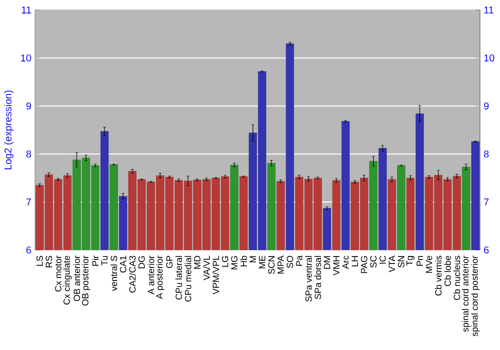 The width and height of the screenshot is (500, 350). What do you see at coordinates (151, 275) in the screenshot?
I see `x-tick-label: A anterior` at bounding box center [151, 275].